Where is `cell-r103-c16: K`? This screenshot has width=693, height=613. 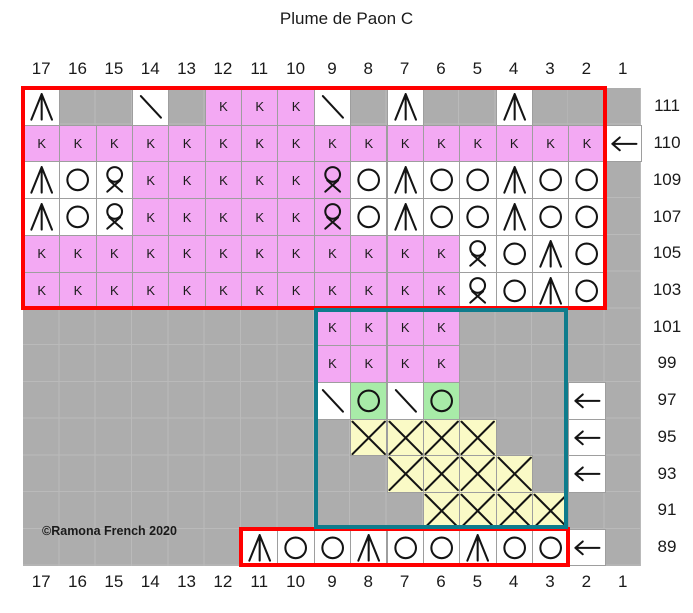 cell-r103-c16: K is located at coordinates (78, 290).